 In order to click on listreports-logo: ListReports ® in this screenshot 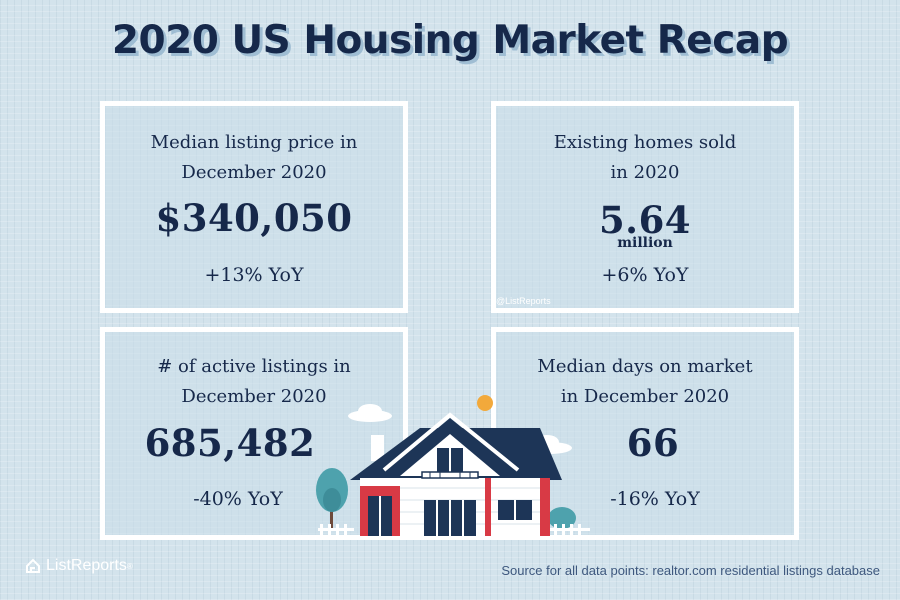, I will do `click(78, 566)`.